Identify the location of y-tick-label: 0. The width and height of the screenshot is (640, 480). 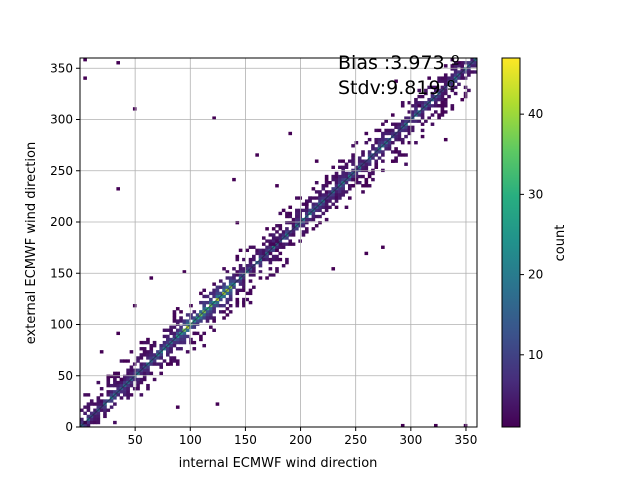
(69, 427).